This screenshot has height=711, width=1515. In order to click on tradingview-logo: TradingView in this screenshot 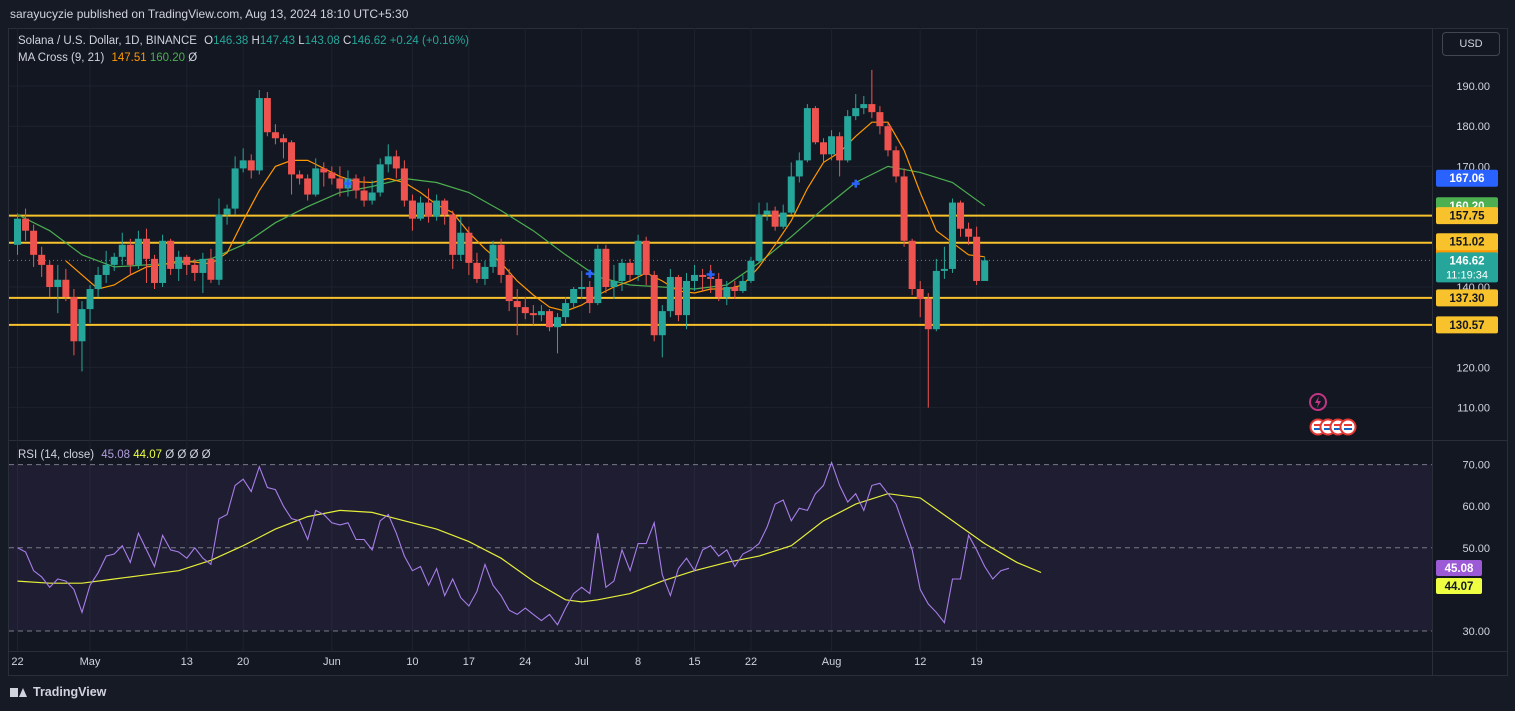, I will do `click(58, 692)`.